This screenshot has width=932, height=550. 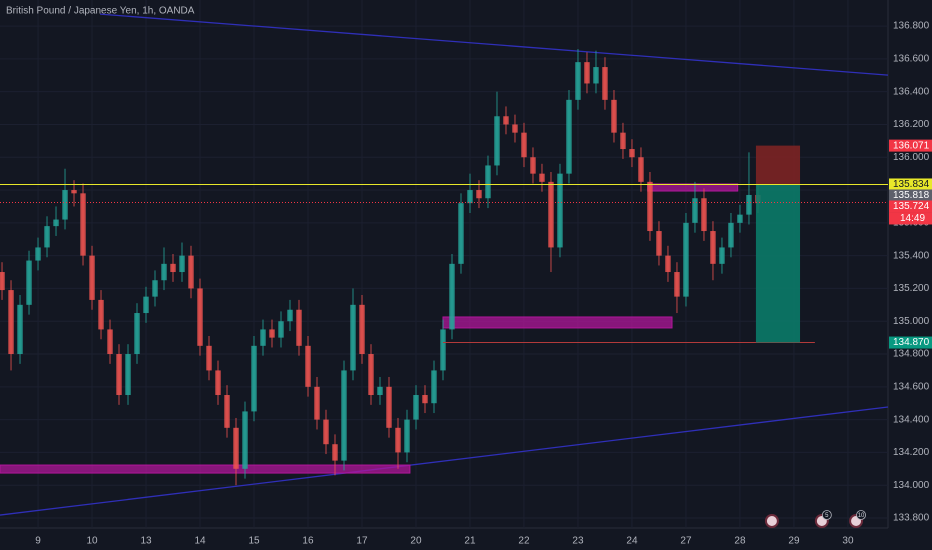 What do you see at coordinates (362, 541) in the screenshot?
I see `x-tick-label: 17` at bounding box center [362, 541].